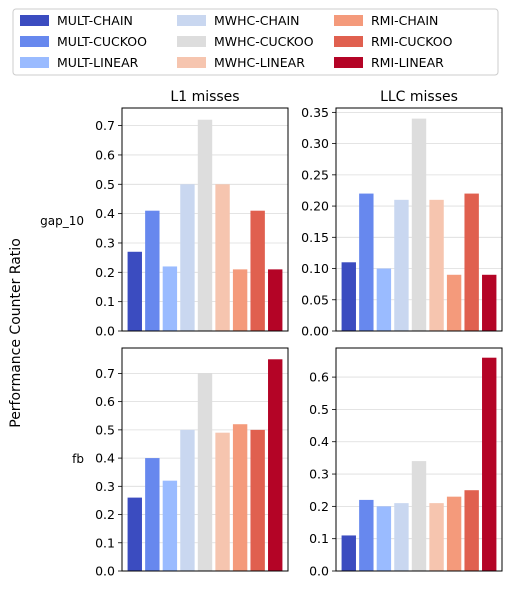 The image size is (511, 589). Describe the element at coordinates (315, 268) in the screenshot. I see `y-tick-label: 0.10` at that location.